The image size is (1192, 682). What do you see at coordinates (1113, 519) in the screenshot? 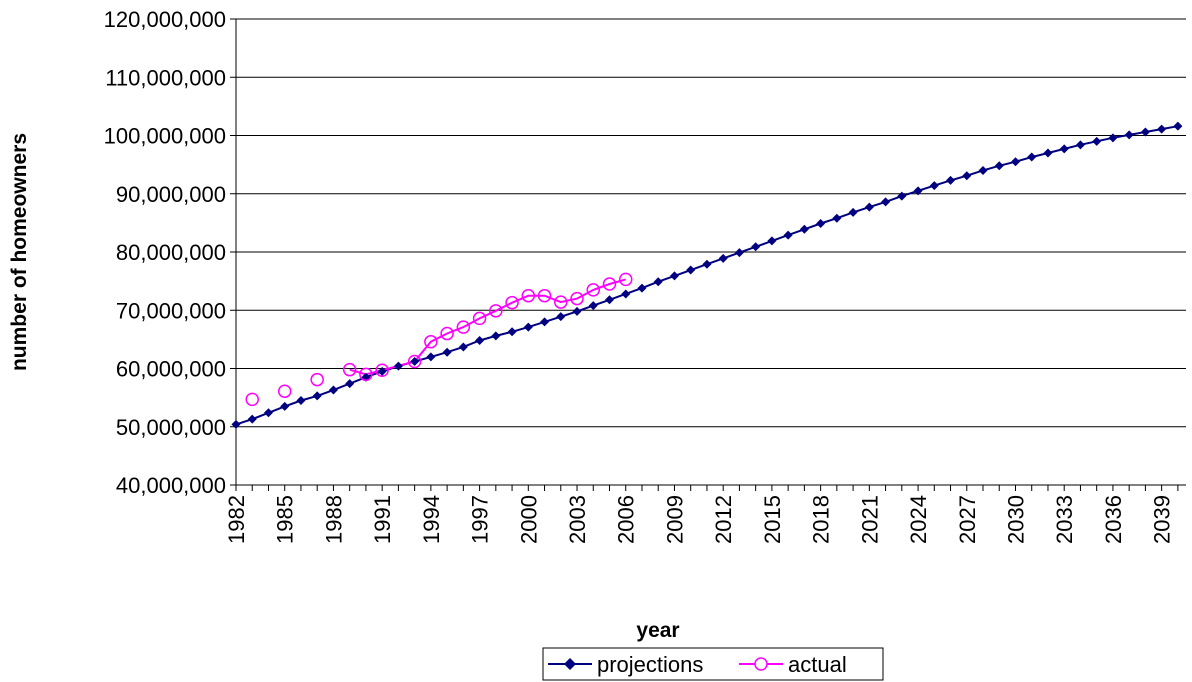
I see `x-tick-label: 2036` at bounding box center [1113, 519].